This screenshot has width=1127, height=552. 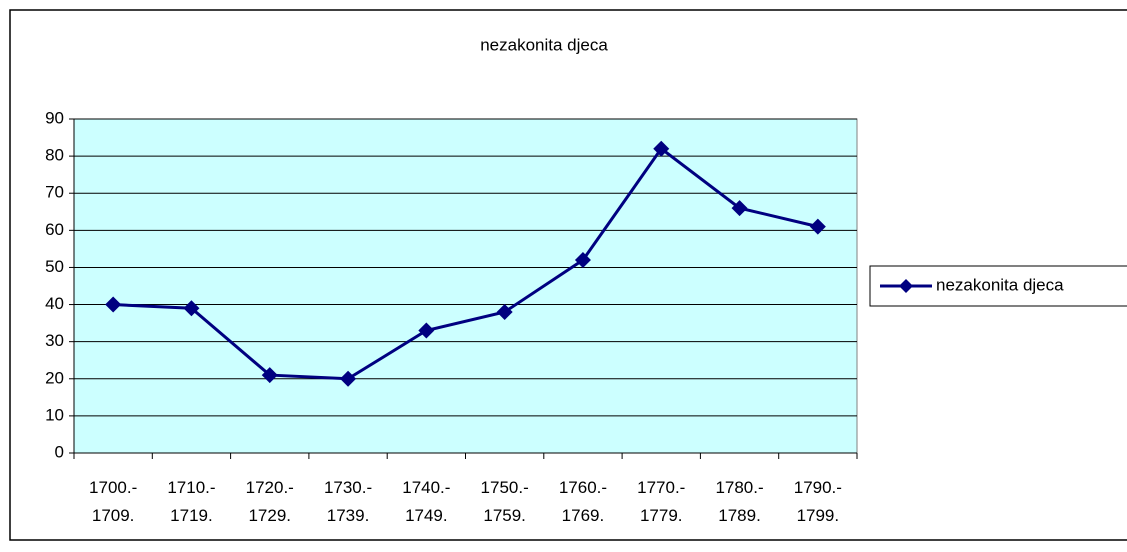 I want to click on x-tick-label: 1720.- 1729., so click(x=269, y=501).